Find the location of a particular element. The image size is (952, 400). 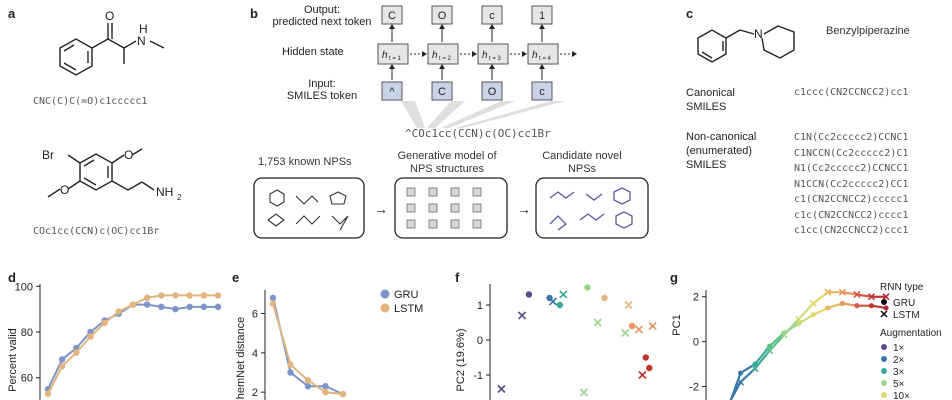

atom-o: O is located at coordinates (109, 16).